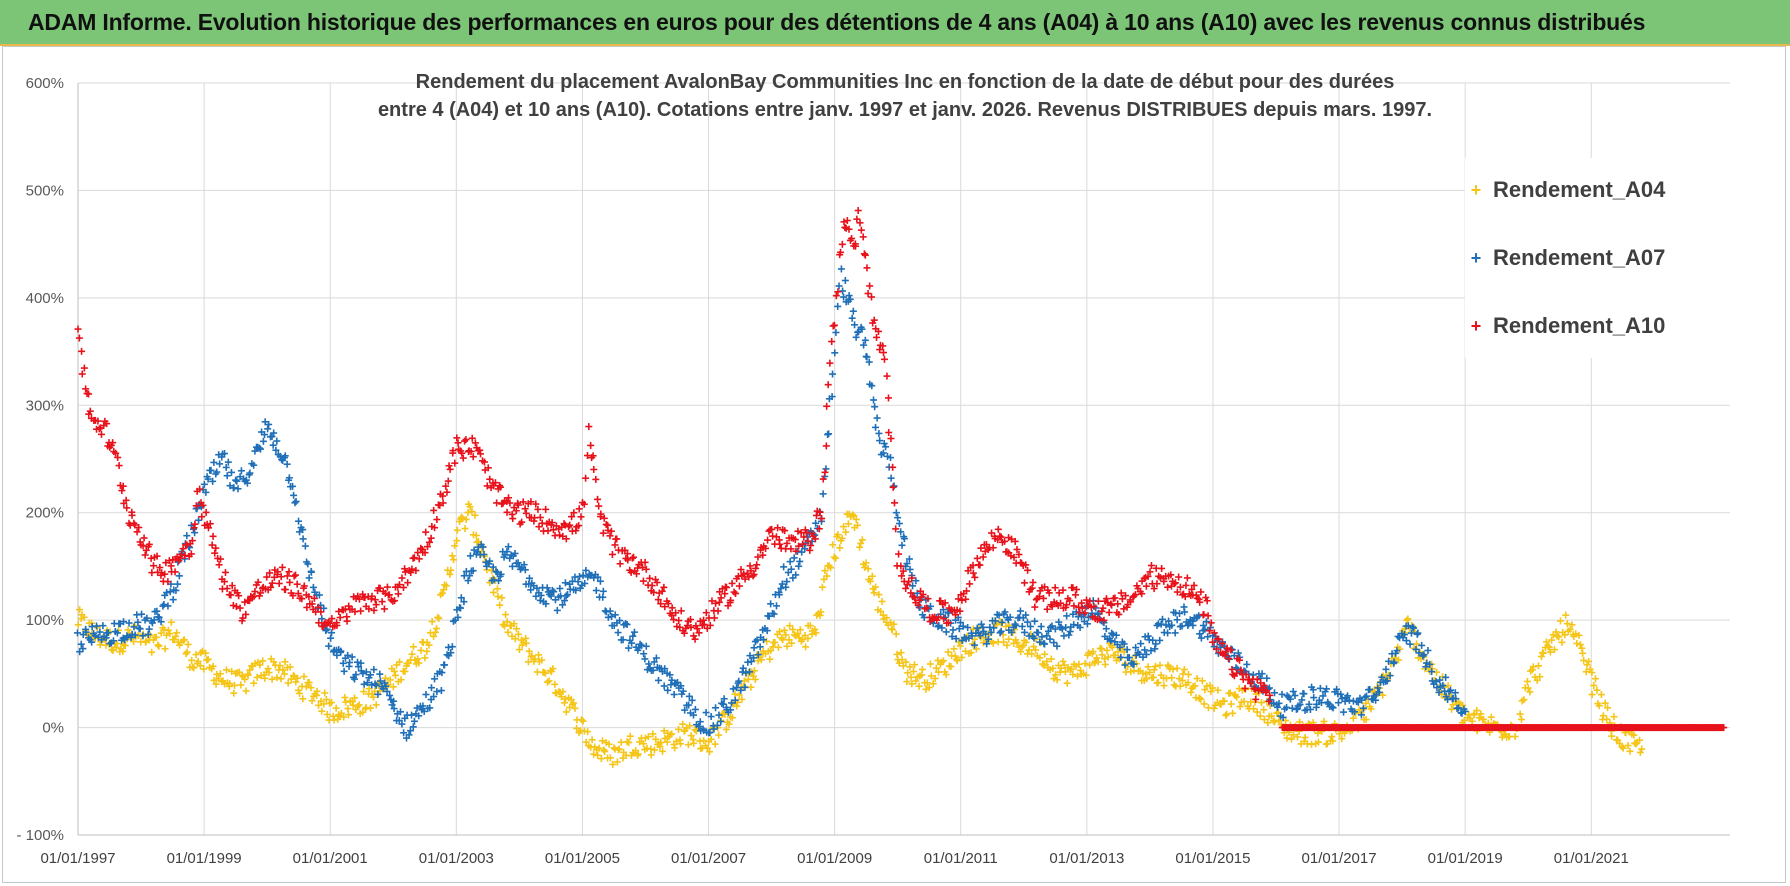 Image resolution: width=1790 pixels, height=886 pixels. Describe the element at coordinates (1579, 257) in the screenshot. I see `legend-label: Rendement_A07` at that location.